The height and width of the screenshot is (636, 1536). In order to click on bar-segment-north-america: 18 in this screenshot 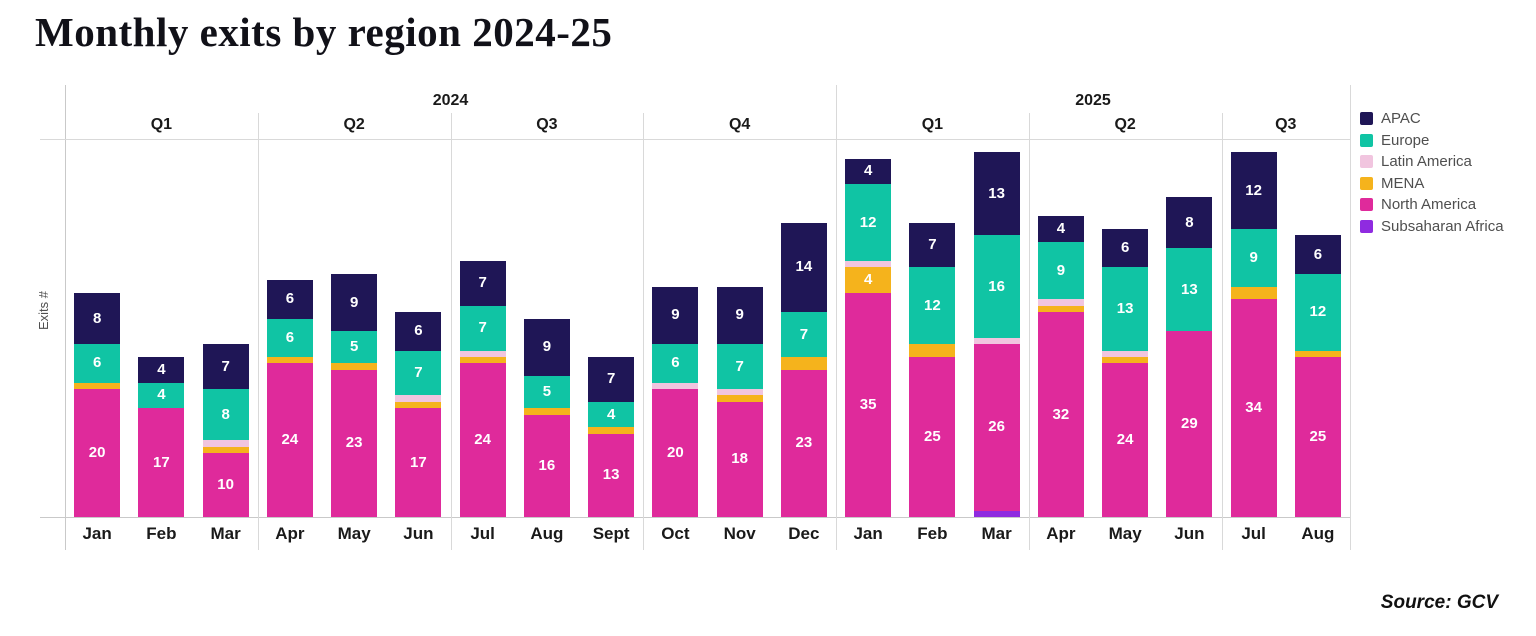, I will do `click(739, 459)`.